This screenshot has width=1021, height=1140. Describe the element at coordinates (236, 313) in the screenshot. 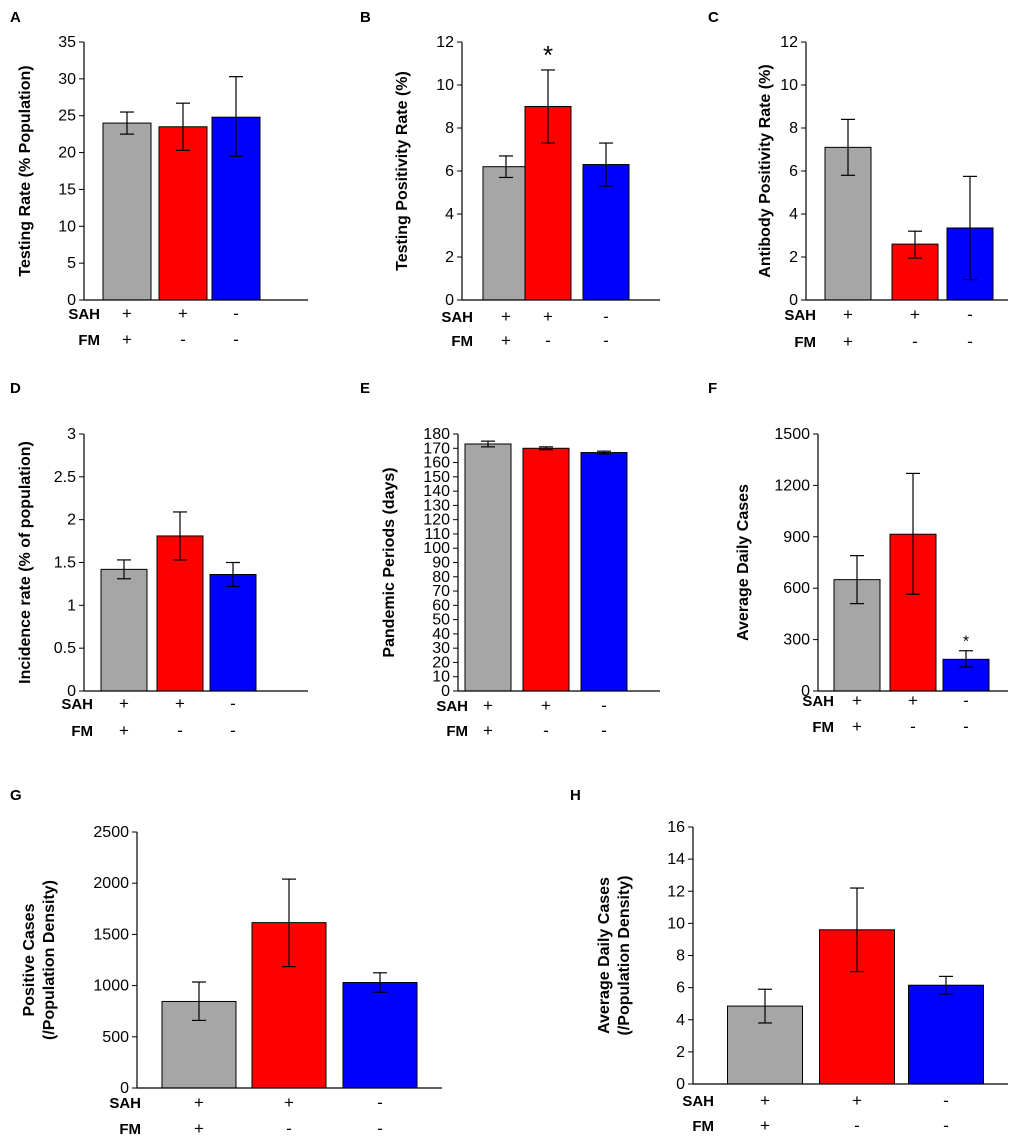

I see `panel-a-sah-sign-3: -` at that location.